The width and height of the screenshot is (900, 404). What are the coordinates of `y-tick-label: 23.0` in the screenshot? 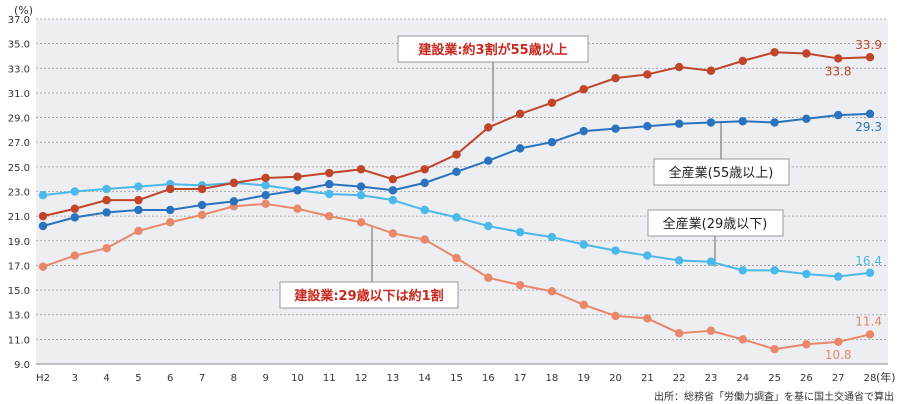 It's located at (19, 193).